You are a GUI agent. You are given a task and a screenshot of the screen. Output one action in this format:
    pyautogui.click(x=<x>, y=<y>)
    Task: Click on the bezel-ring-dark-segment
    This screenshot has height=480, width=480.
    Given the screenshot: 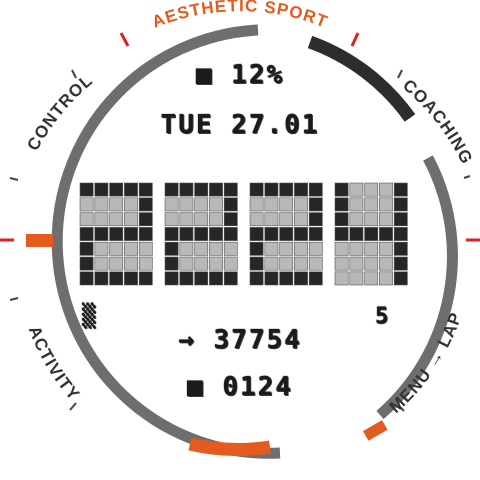 What is the action you would take?
    pyautogui.click(x=361, y=78)
    